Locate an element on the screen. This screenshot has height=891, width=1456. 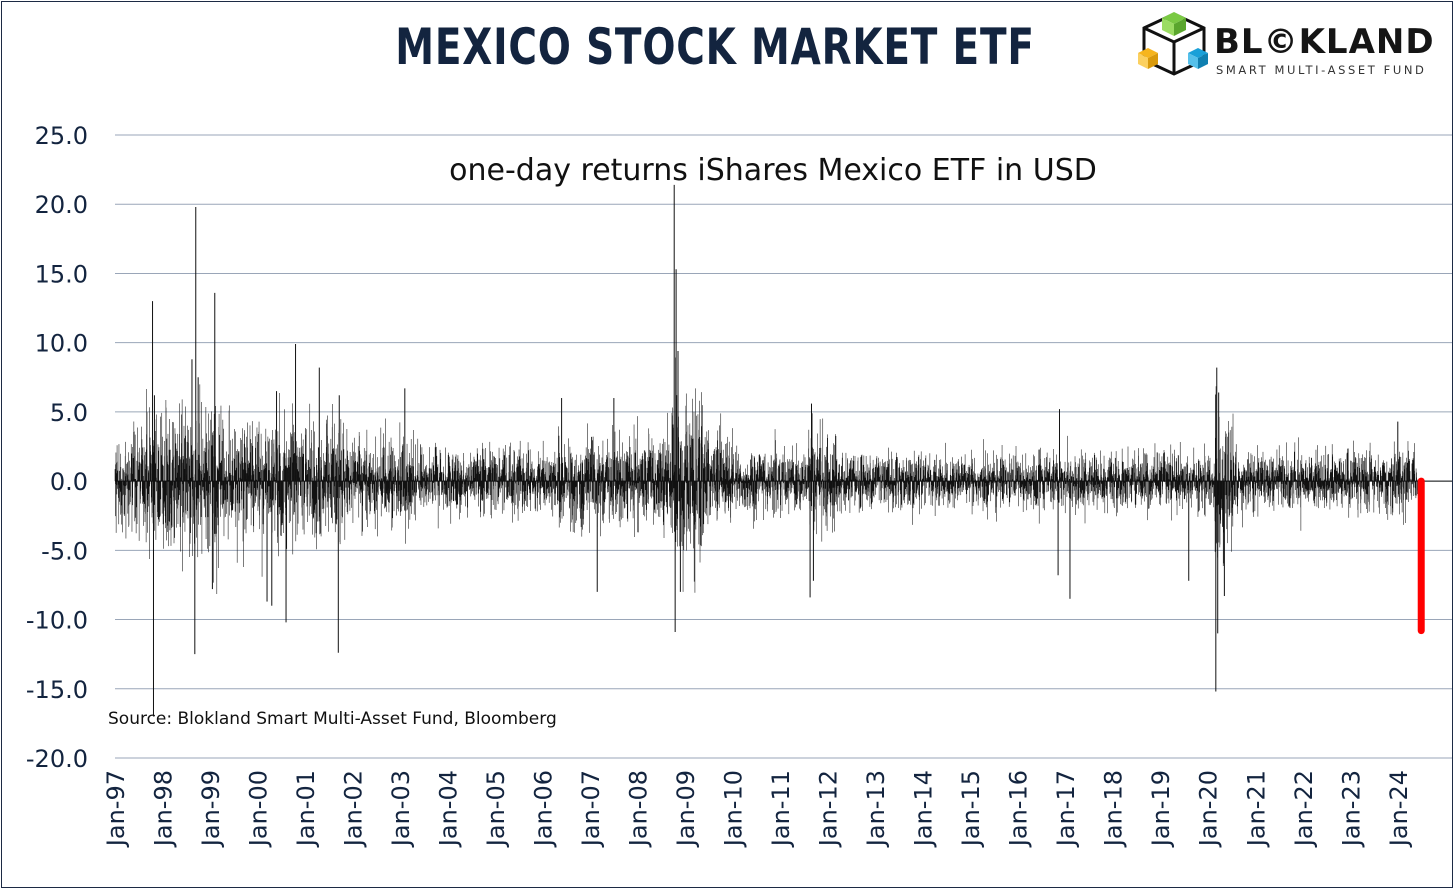
x-tick-label: Jan-11 is located at coordinates (781, 809).